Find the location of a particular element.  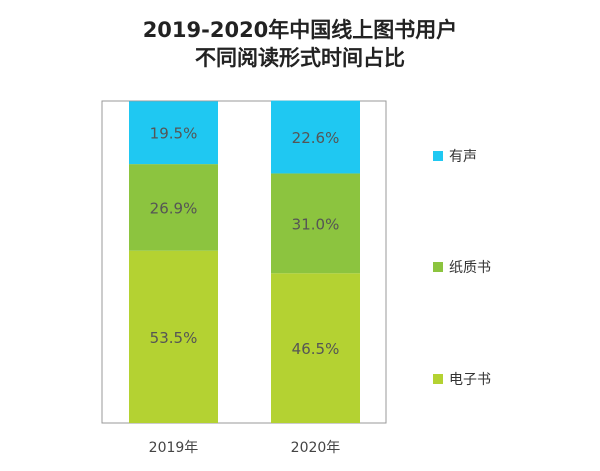

data-label: 46.5% is located at coordinates (316, 349).